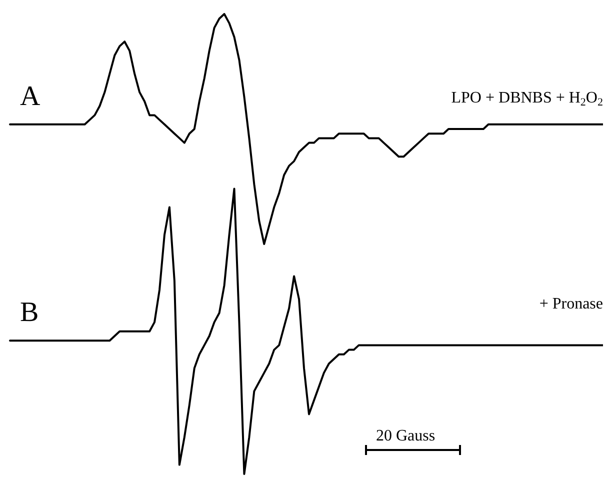 This screenshot has height=492, width=611. What do you see at coordinates (30, 96) in the screenshot?
I see `series-label: A` at bounding box center [30, 96].